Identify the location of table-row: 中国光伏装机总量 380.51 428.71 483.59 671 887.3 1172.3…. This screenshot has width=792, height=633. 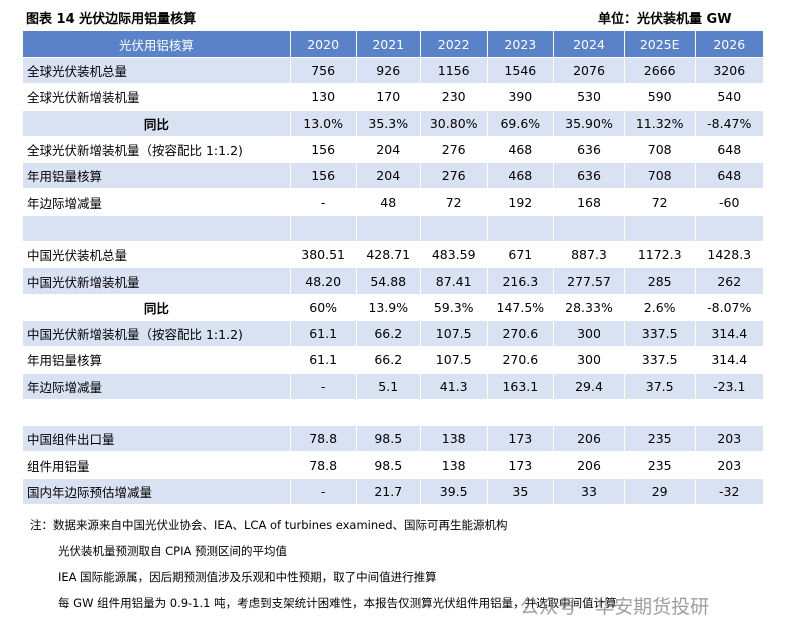
(393, 255).